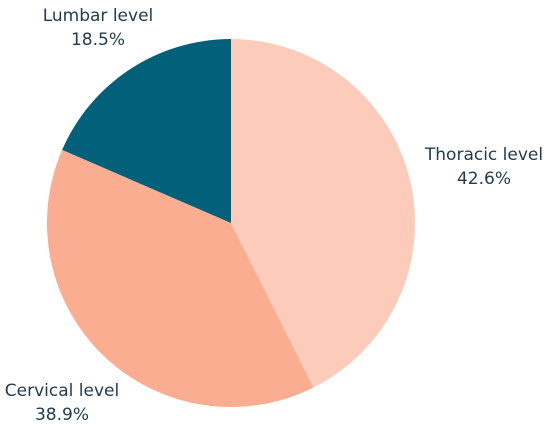 The image size is (550, 429). Describe the element at coordinates (484, 179) in the screenshot. I see `slice-value-thoracic-level: 42.6%` at that location.